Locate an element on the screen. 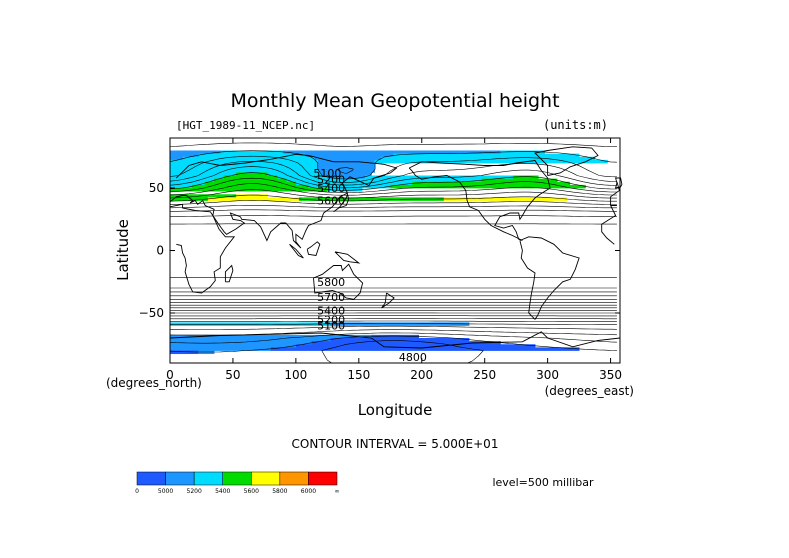  colorbar-label: 5800 is located at coordinates (279, 491).